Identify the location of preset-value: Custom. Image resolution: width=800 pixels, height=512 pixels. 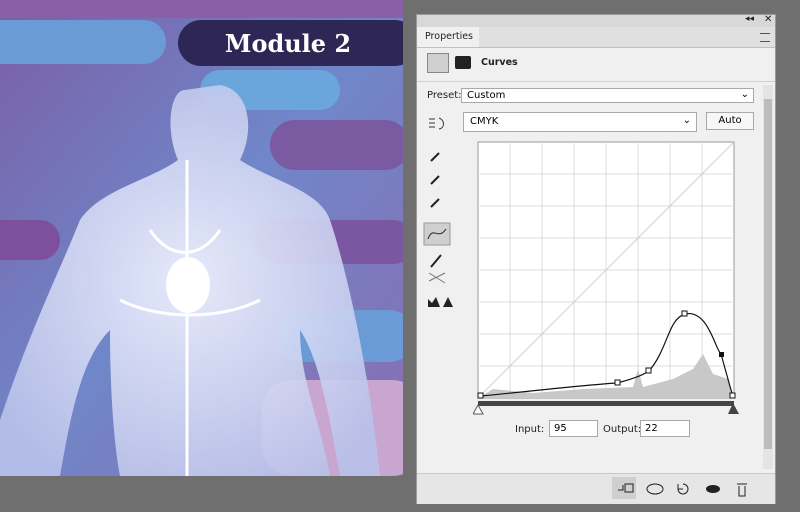
(486, 95).